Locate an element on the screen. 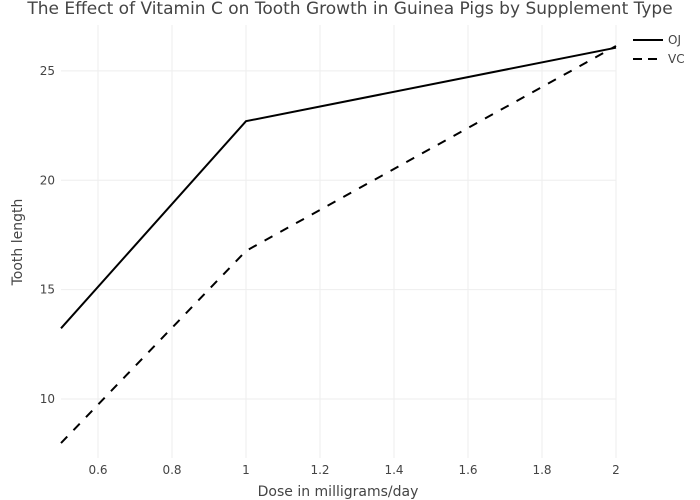 This screenshot has width=700, height=500. y-tick-label: 20 is located at coordinates (47, 180).